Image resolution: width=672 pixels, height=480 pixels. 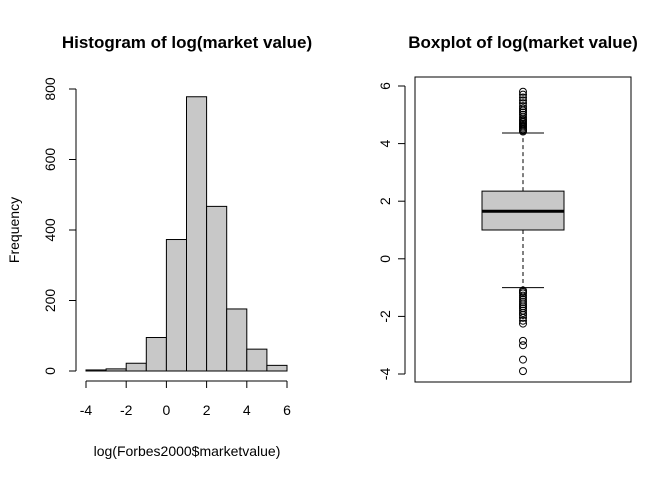 I want to click on histogram-x-axis: -4 -2 0 2 4 6, so click(x=185, y=399).